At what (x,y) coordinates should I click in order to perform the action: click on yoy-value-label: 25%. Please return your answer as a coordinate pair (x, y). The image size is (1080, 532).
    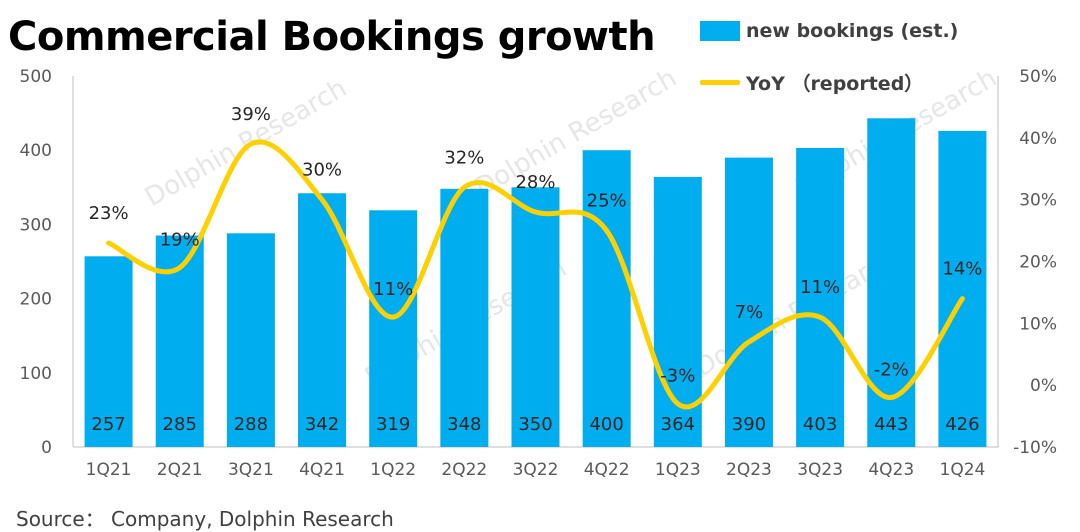
    Looking at the image, I should click on (607, 201).